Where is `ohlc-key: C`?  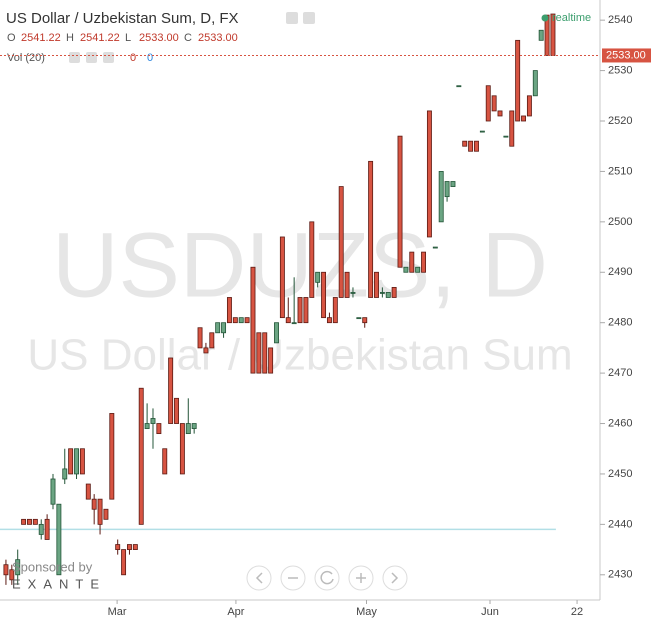 ohlc-key: C is located at coordinates (188, 38).